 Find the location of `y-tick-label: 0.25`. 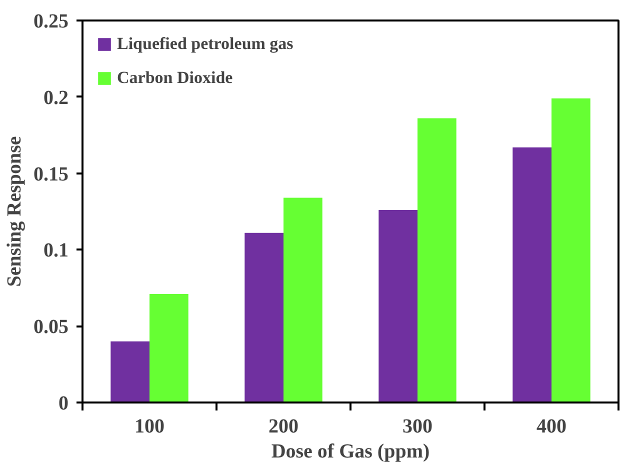

y-tick-label: 0.25 is located at coordinates (51, 21).